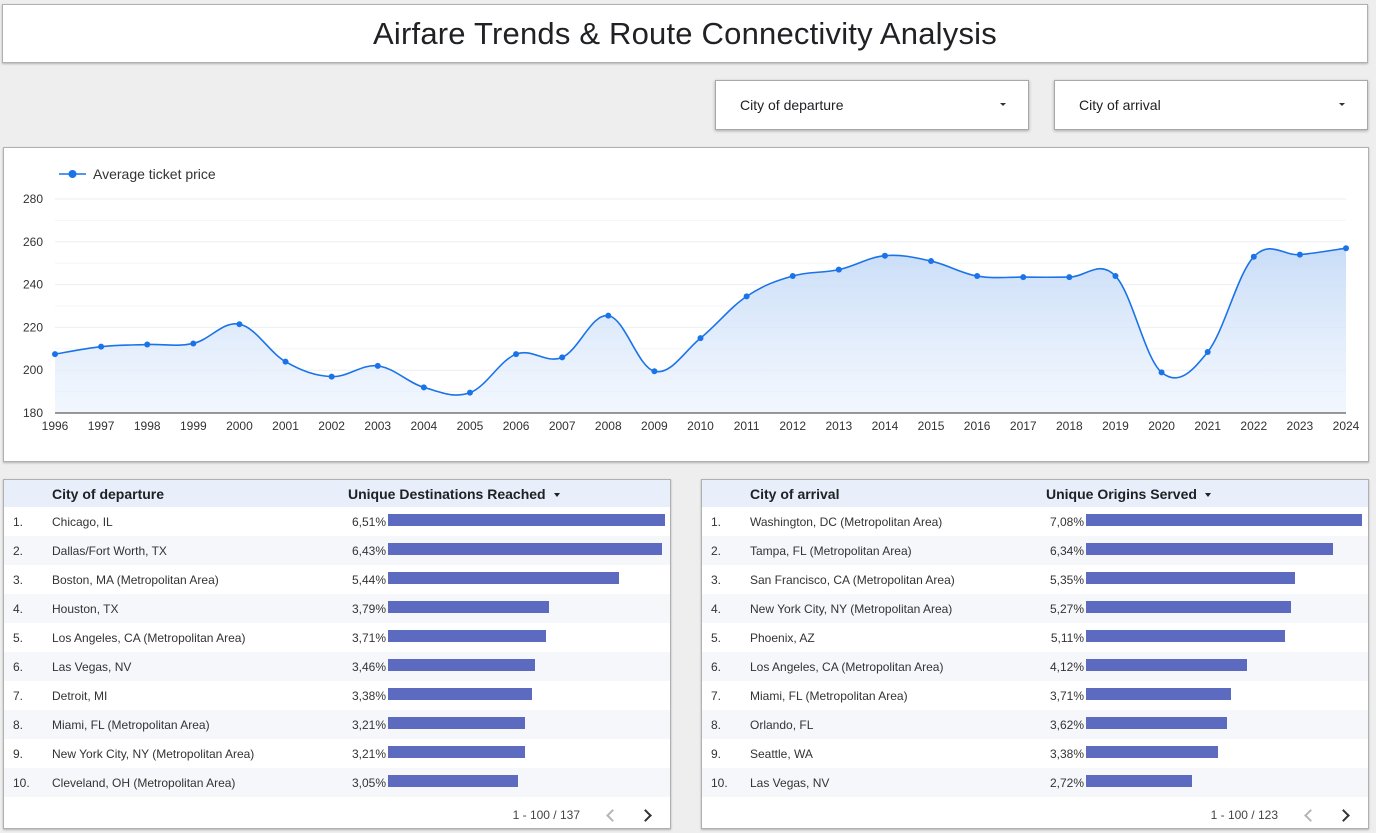  Describe the element at coordinates (1211, 105) in the screenshot. I see `arrival-city-filter: City of arrival` at that location.